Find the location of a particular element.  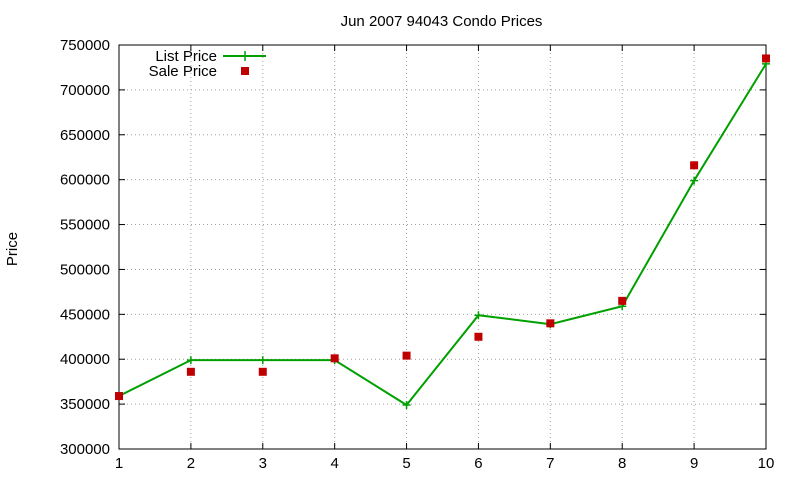

y-tick-label: 700000 is located at coordinates (85, 90).